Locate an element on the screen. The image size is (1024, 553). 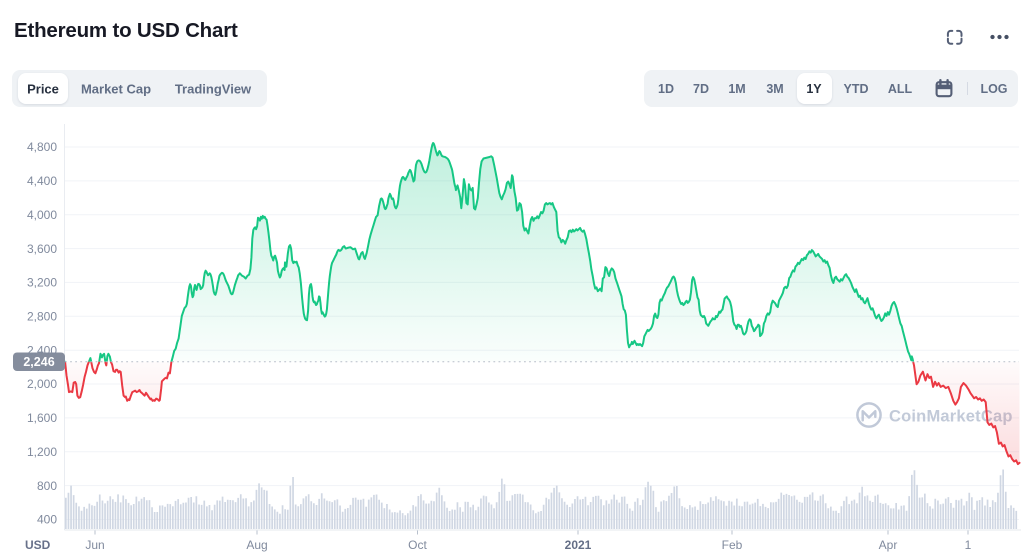
svg-text: 3,200 is located at coordinates (42, 283).